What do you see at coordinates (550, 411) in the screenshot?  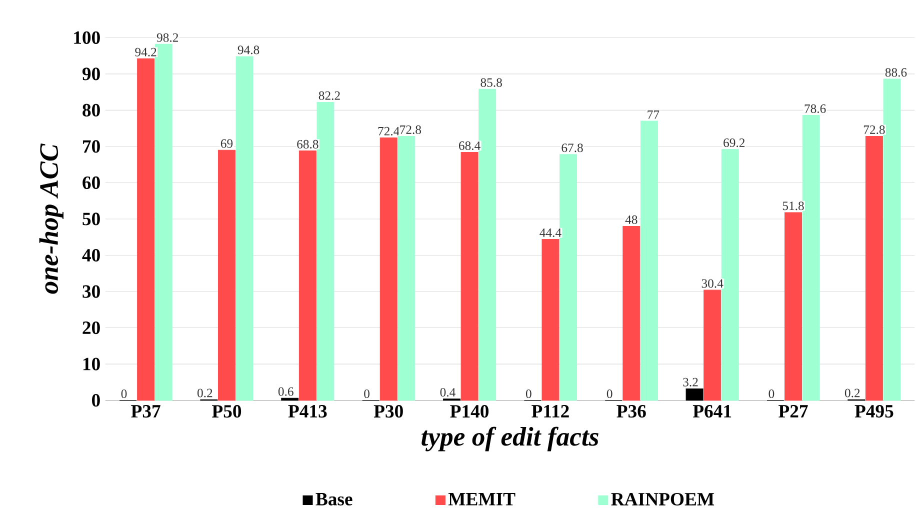 I see `x-tick-label: P112` at bounding box center [550, 411].